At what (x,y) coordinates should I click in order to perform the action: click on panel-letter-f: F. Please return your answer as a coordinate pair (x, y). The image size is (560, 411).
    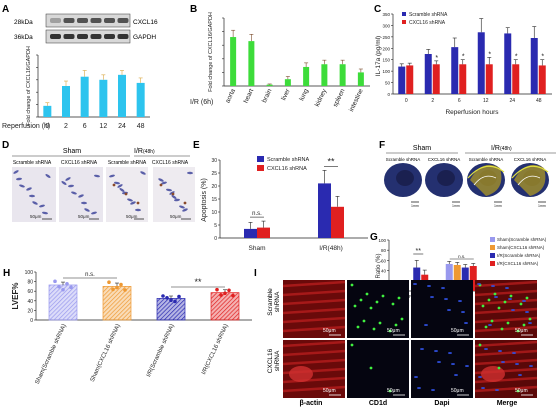
    Looking at the image, I should click on (382, 145).